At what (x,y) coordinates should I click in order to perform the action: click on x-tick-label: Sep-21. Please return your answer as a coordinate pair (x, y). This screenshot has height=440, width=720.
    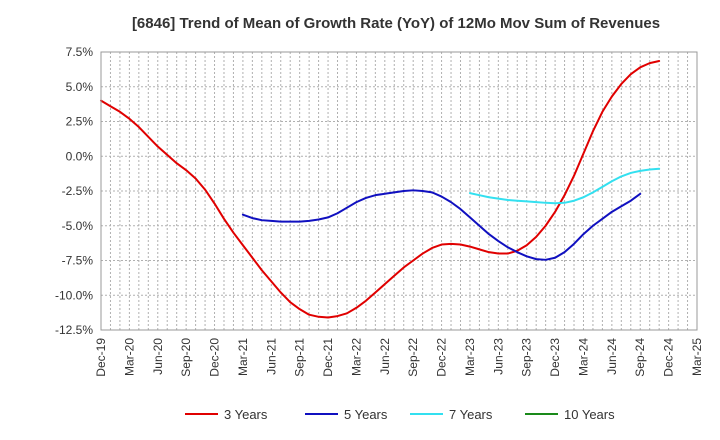
    Looking at the image, I should click on (300, 357).